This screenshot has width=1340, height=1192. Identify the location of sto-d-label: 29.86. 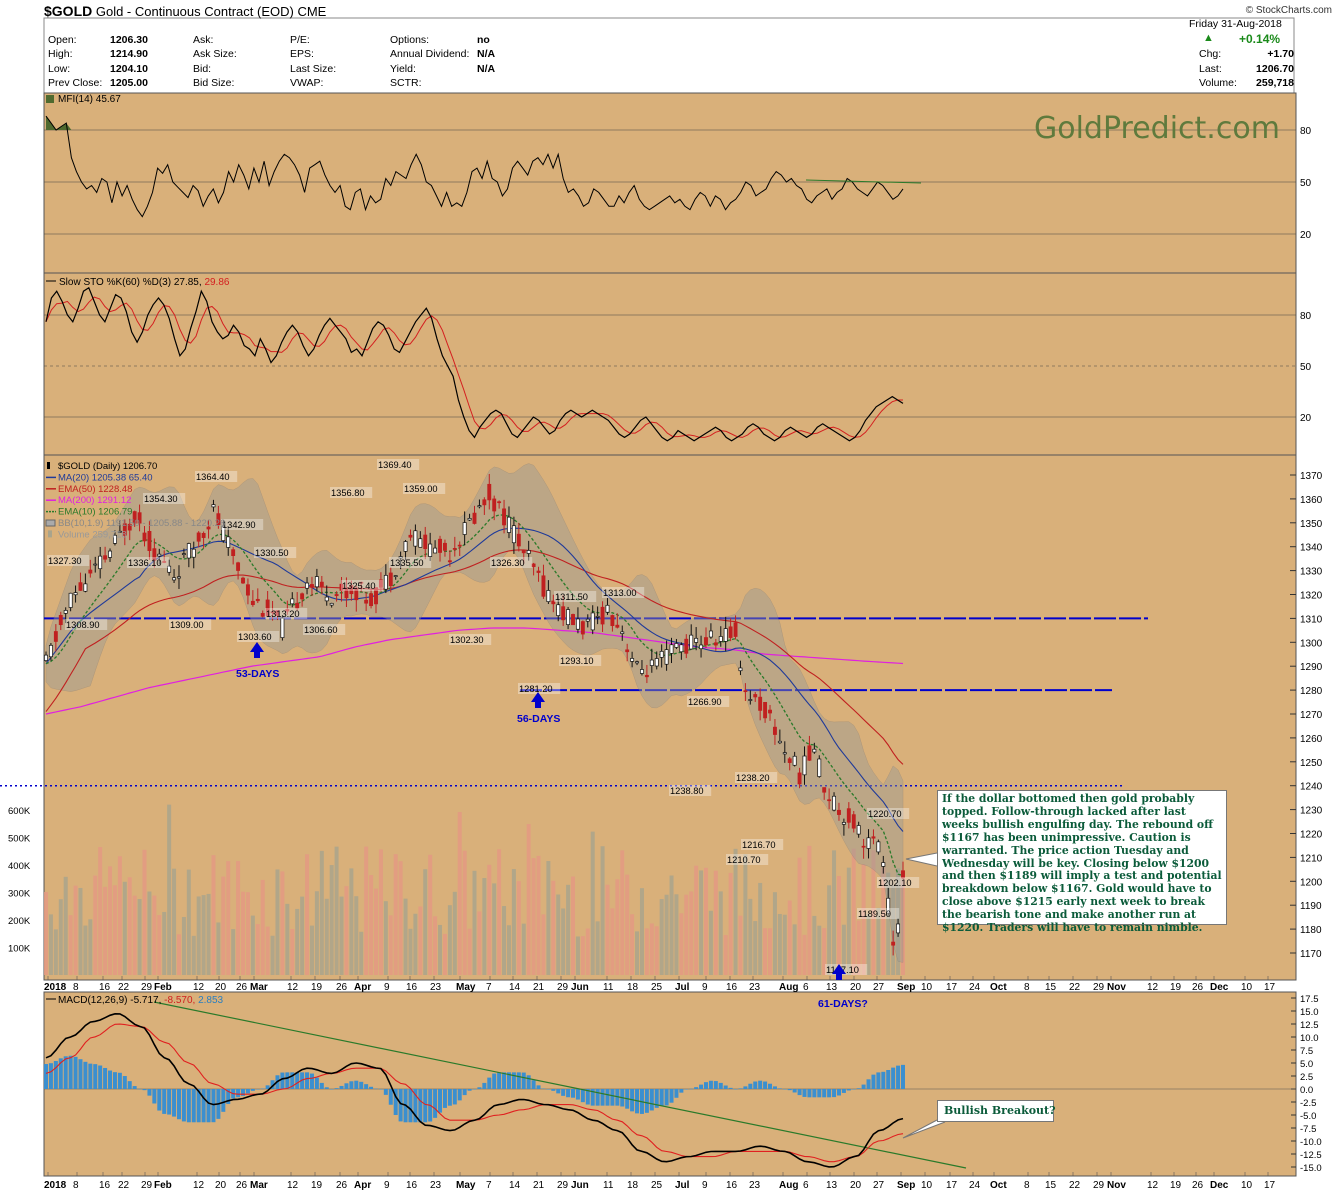
(216, 282).